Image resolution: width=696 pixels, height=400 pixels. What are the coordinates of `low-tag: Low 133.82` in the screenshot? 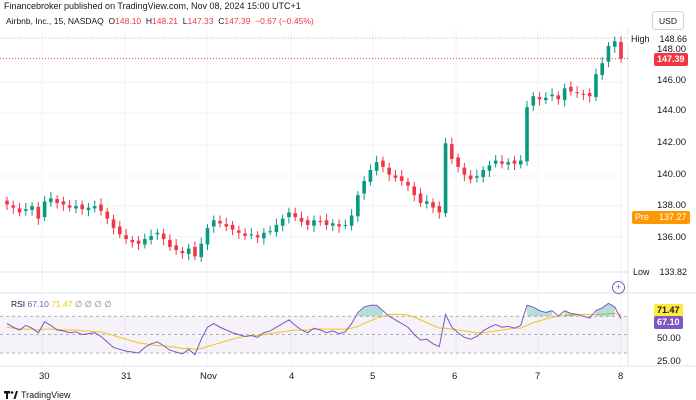 It's located at (660, 272).